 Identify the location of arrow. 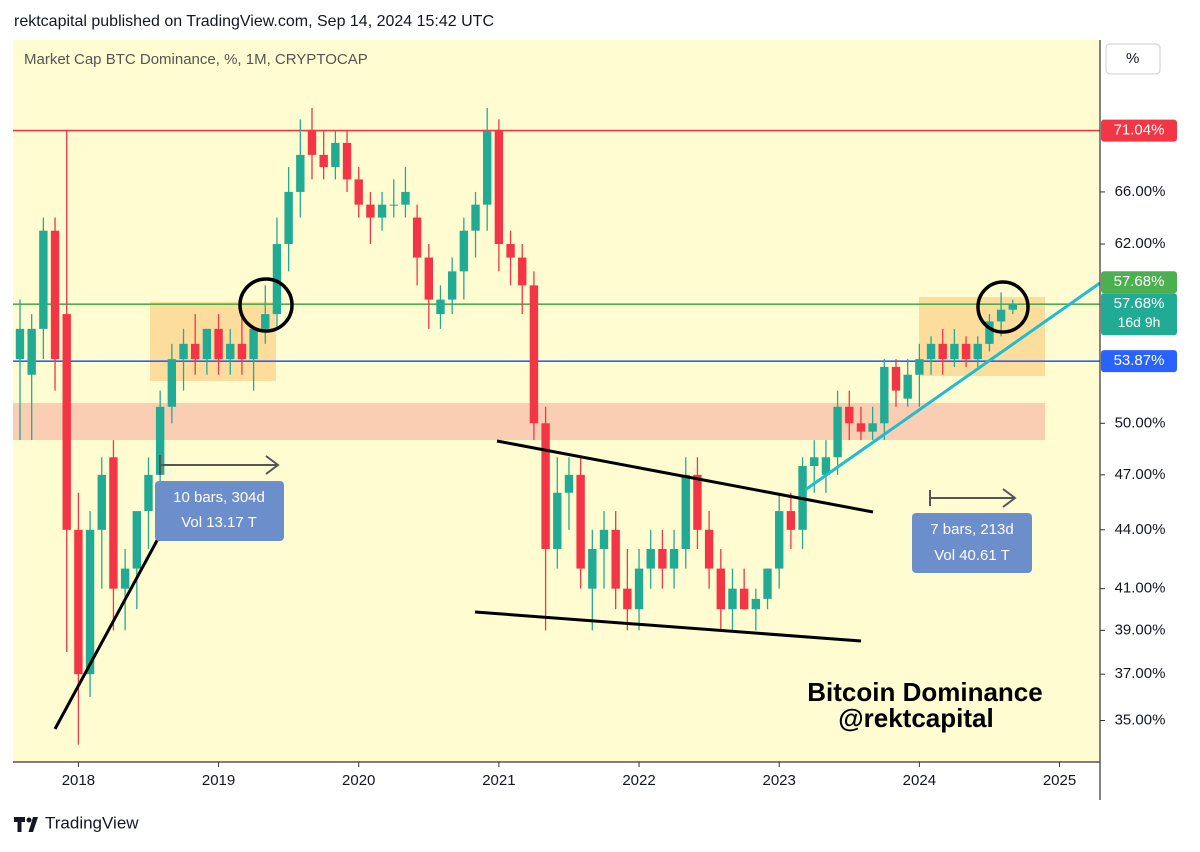
(973, 498).